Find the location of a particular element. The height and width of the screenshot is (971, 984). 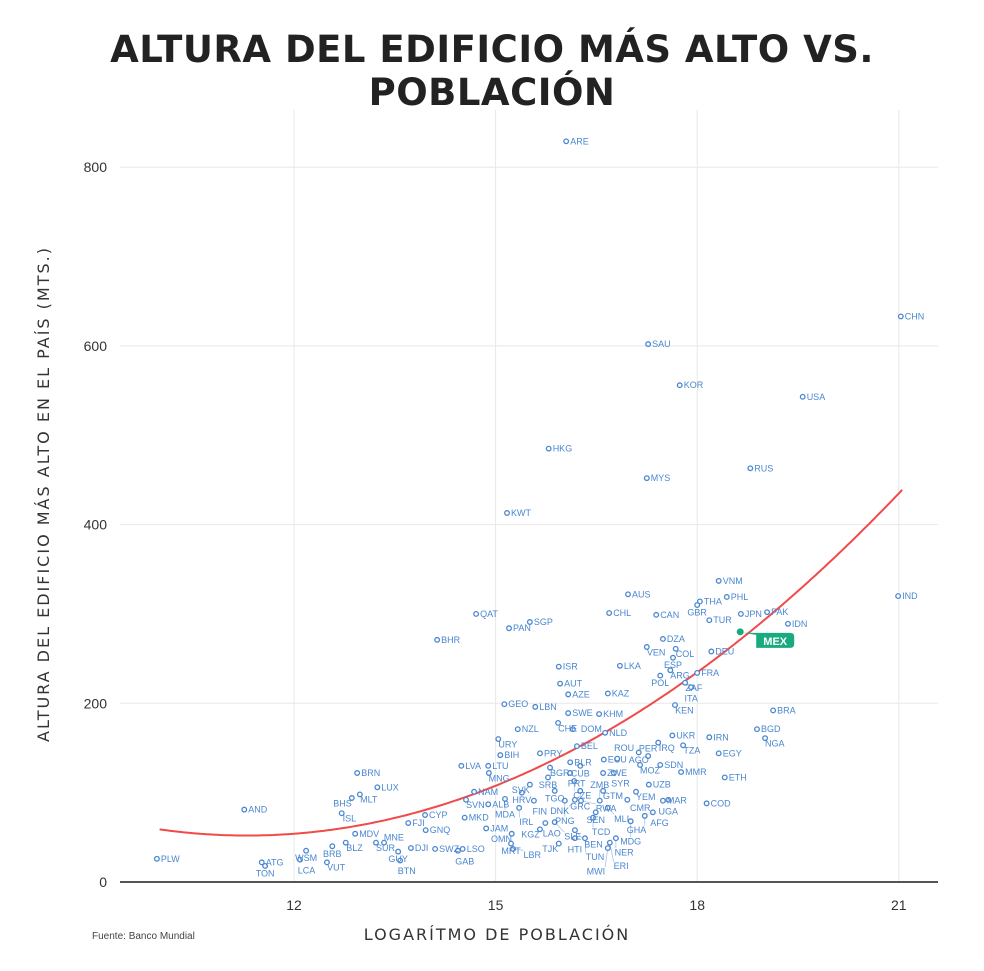

point-zmb is located at coordinates (599, 800).